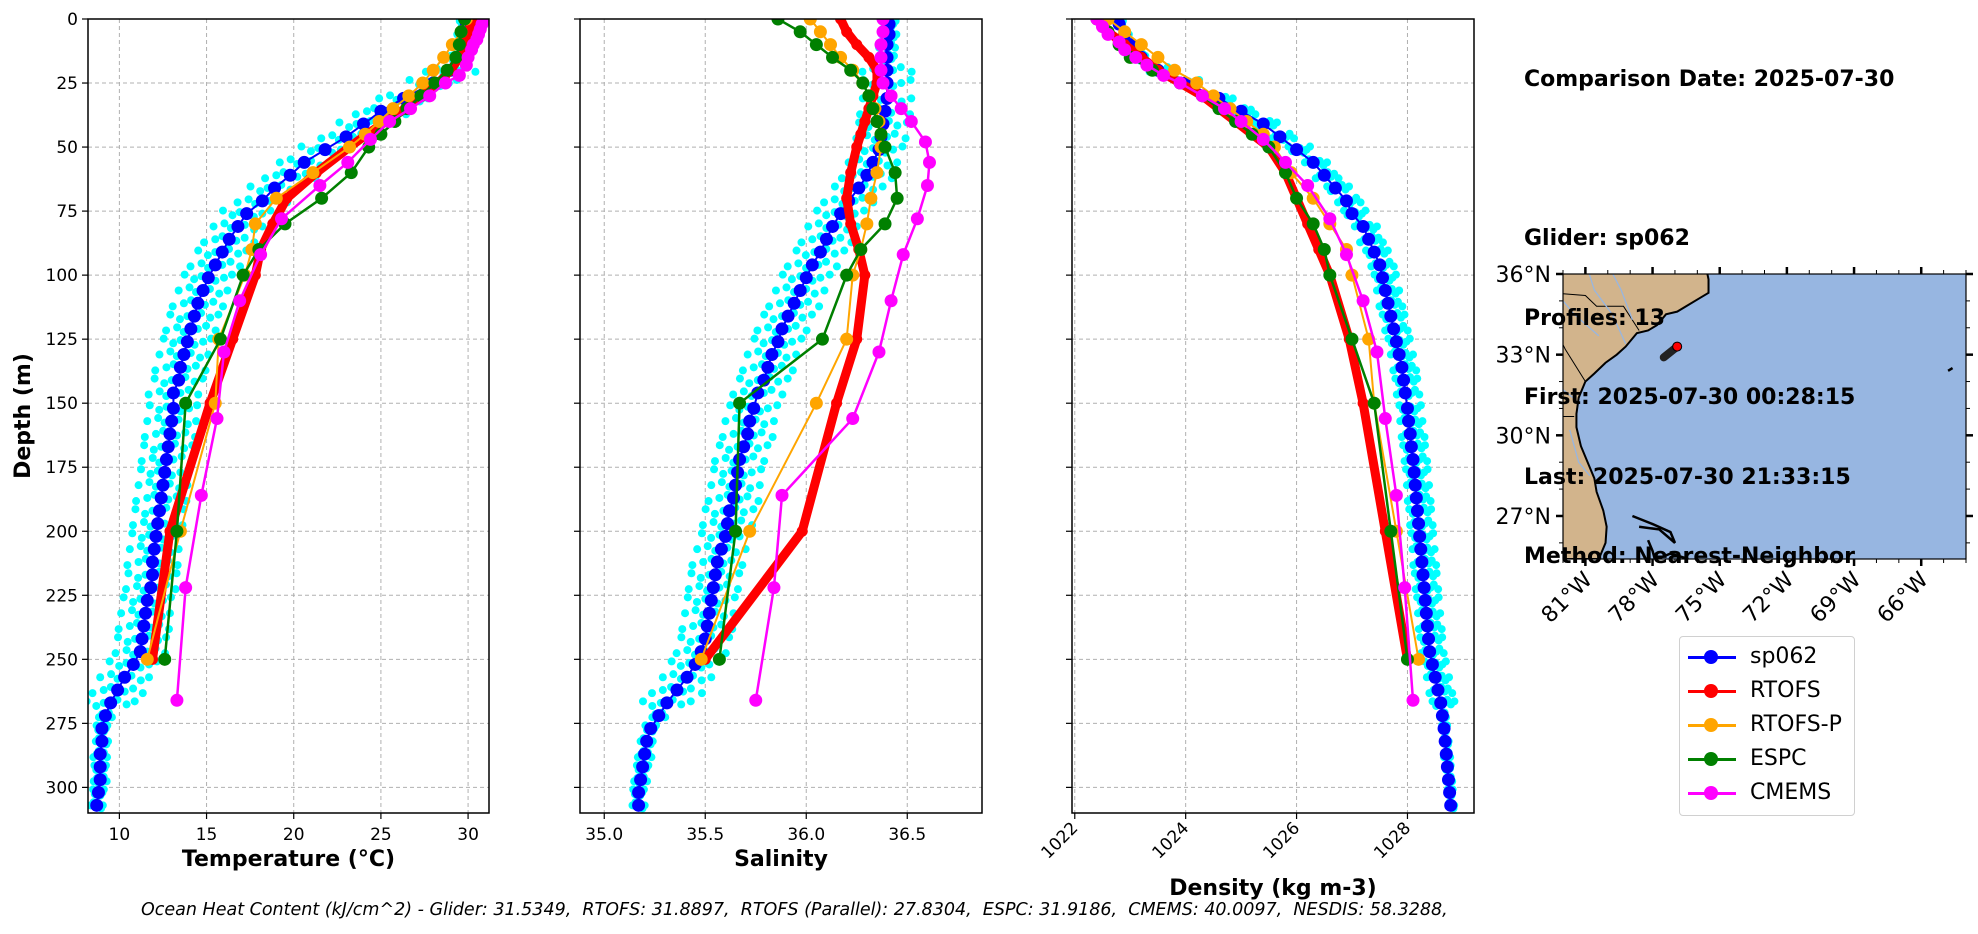 This screenshot has height=934, width=1978. Describe the element at coordinates (67, 212) in the screenshot. I see `y-tick-label: 75` at that location.